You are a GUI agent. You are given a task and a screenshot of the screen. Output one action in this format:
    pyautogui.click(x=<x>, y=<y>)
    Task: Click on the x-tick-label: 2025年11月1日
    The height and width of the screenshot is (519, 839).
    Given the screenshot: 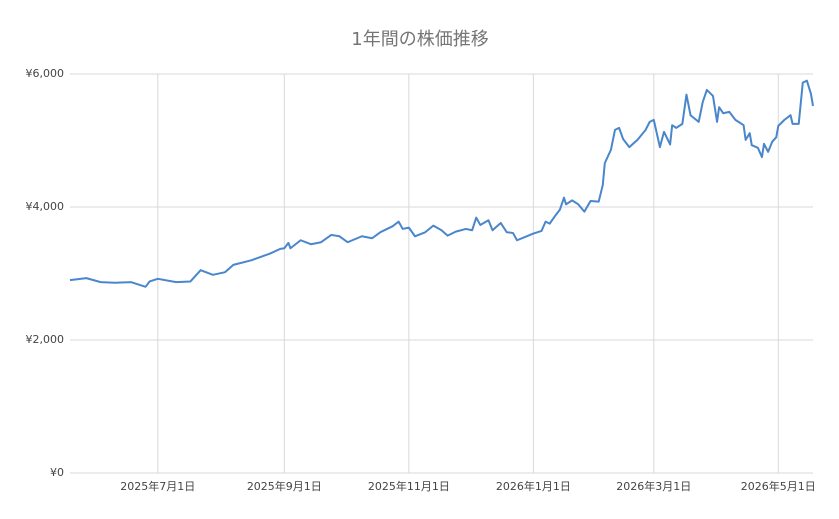 What is the action you would take?
    pyautogui.click(x=409, y=486)
    